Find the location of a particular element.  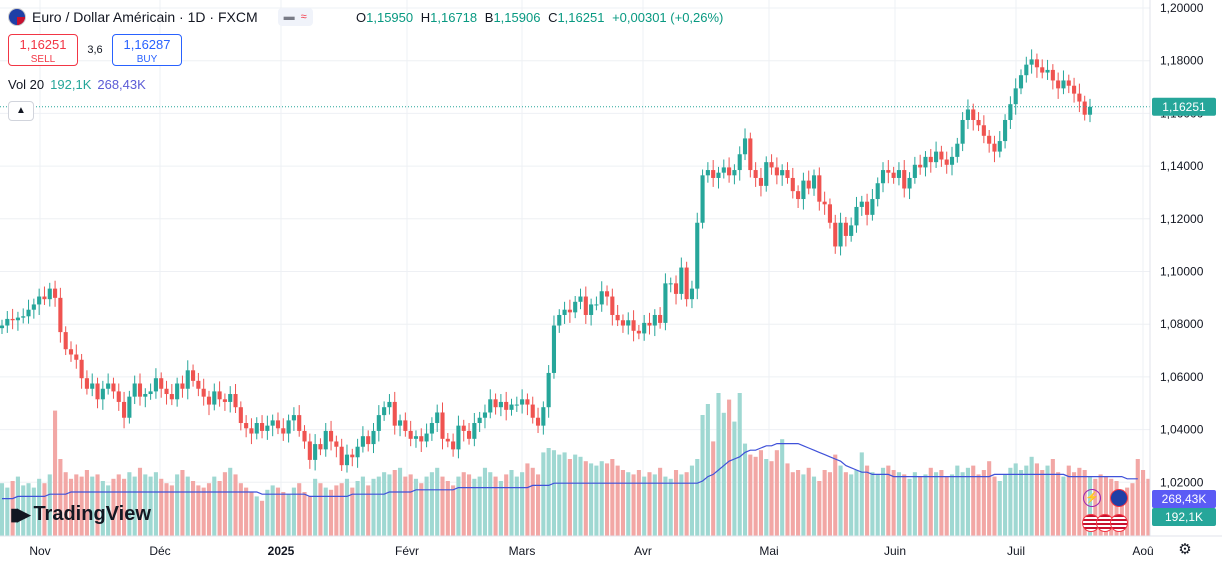

minus-icon: ▬ is located at coordinates (289, 17).